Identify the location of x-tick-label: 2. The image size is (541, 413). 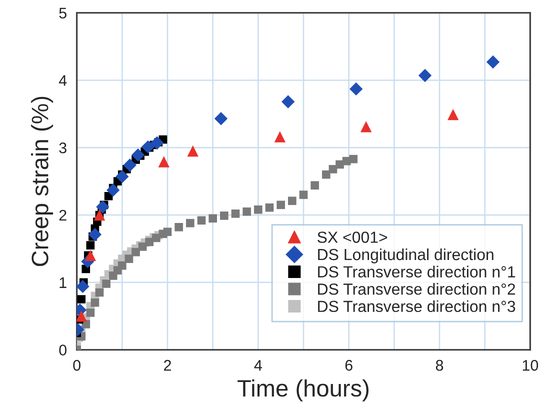
(167, 365).